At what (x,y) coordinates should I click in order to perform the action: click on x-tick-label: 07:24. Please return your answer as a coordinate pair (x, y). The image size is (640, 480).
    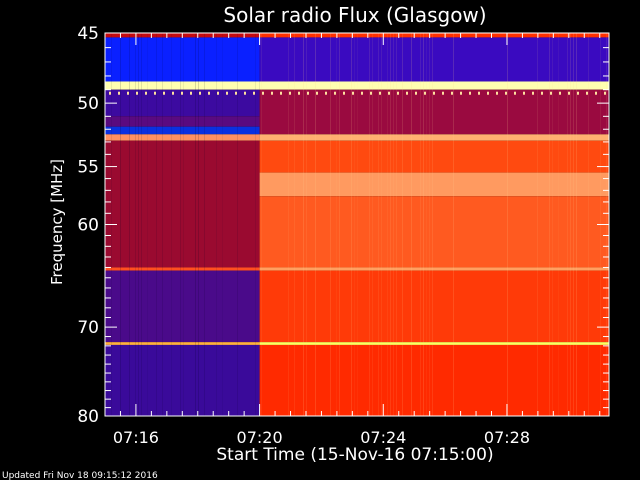
    Looking at the image, I should click on (383, 437).